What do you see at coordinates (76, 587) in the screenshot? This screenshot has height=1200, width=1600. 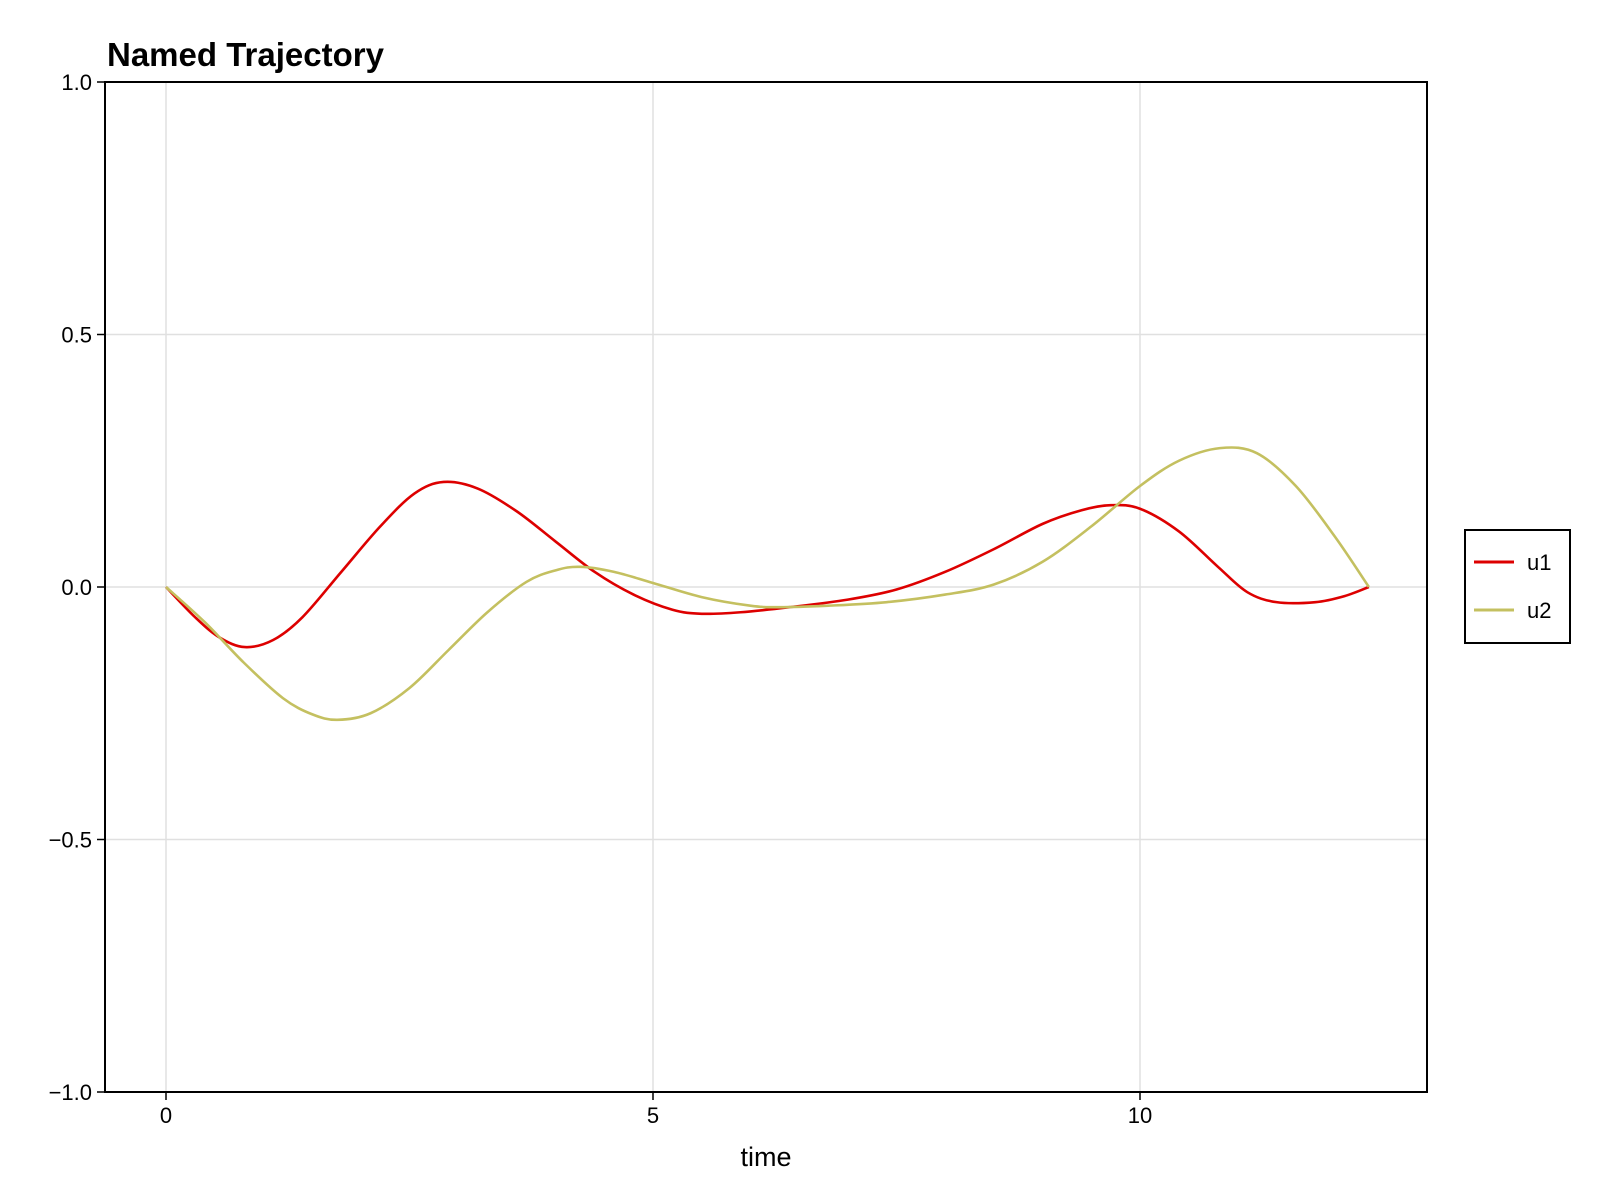 I see `y-tick-label: 0.0` at bounding box center [76, 587].